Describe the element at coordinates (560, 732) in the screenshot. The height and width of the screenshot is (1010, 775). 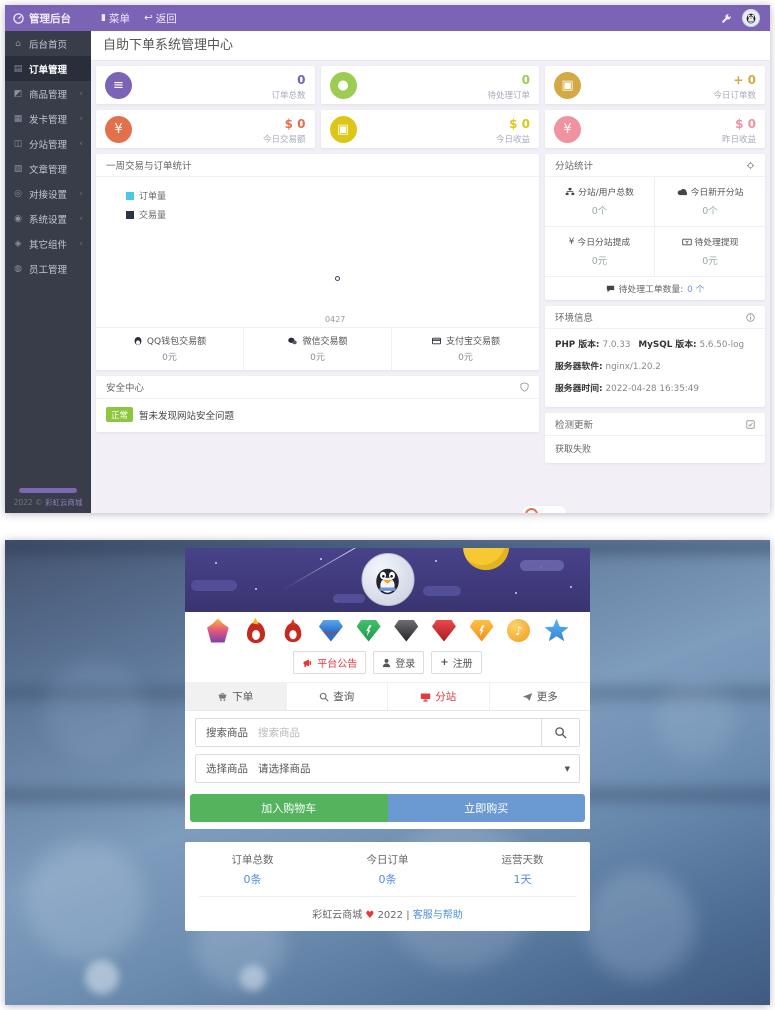
I see `search-button` at that location.